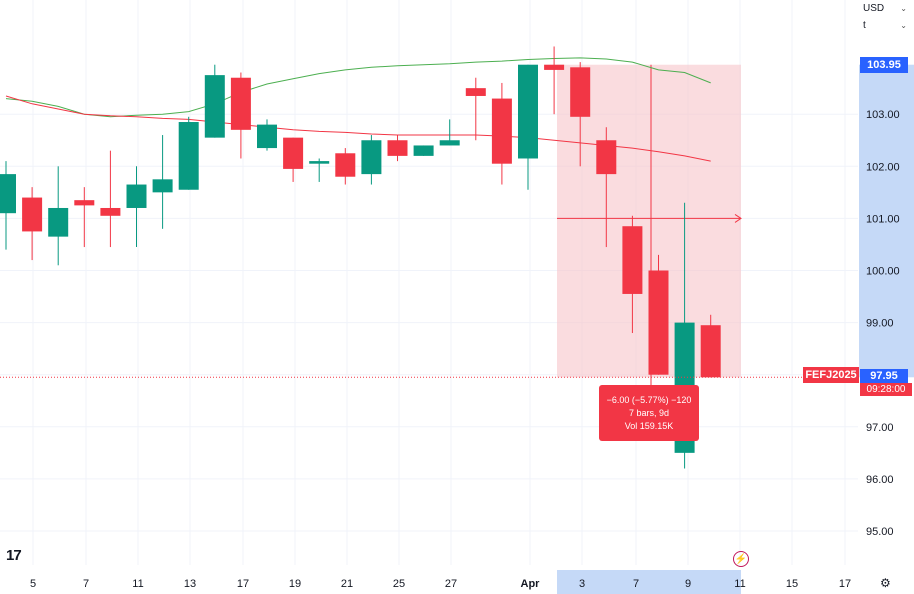 The width and height of the screenshot is (914, 594). I want to click on x-tick-label: 3, so click(582, 584).